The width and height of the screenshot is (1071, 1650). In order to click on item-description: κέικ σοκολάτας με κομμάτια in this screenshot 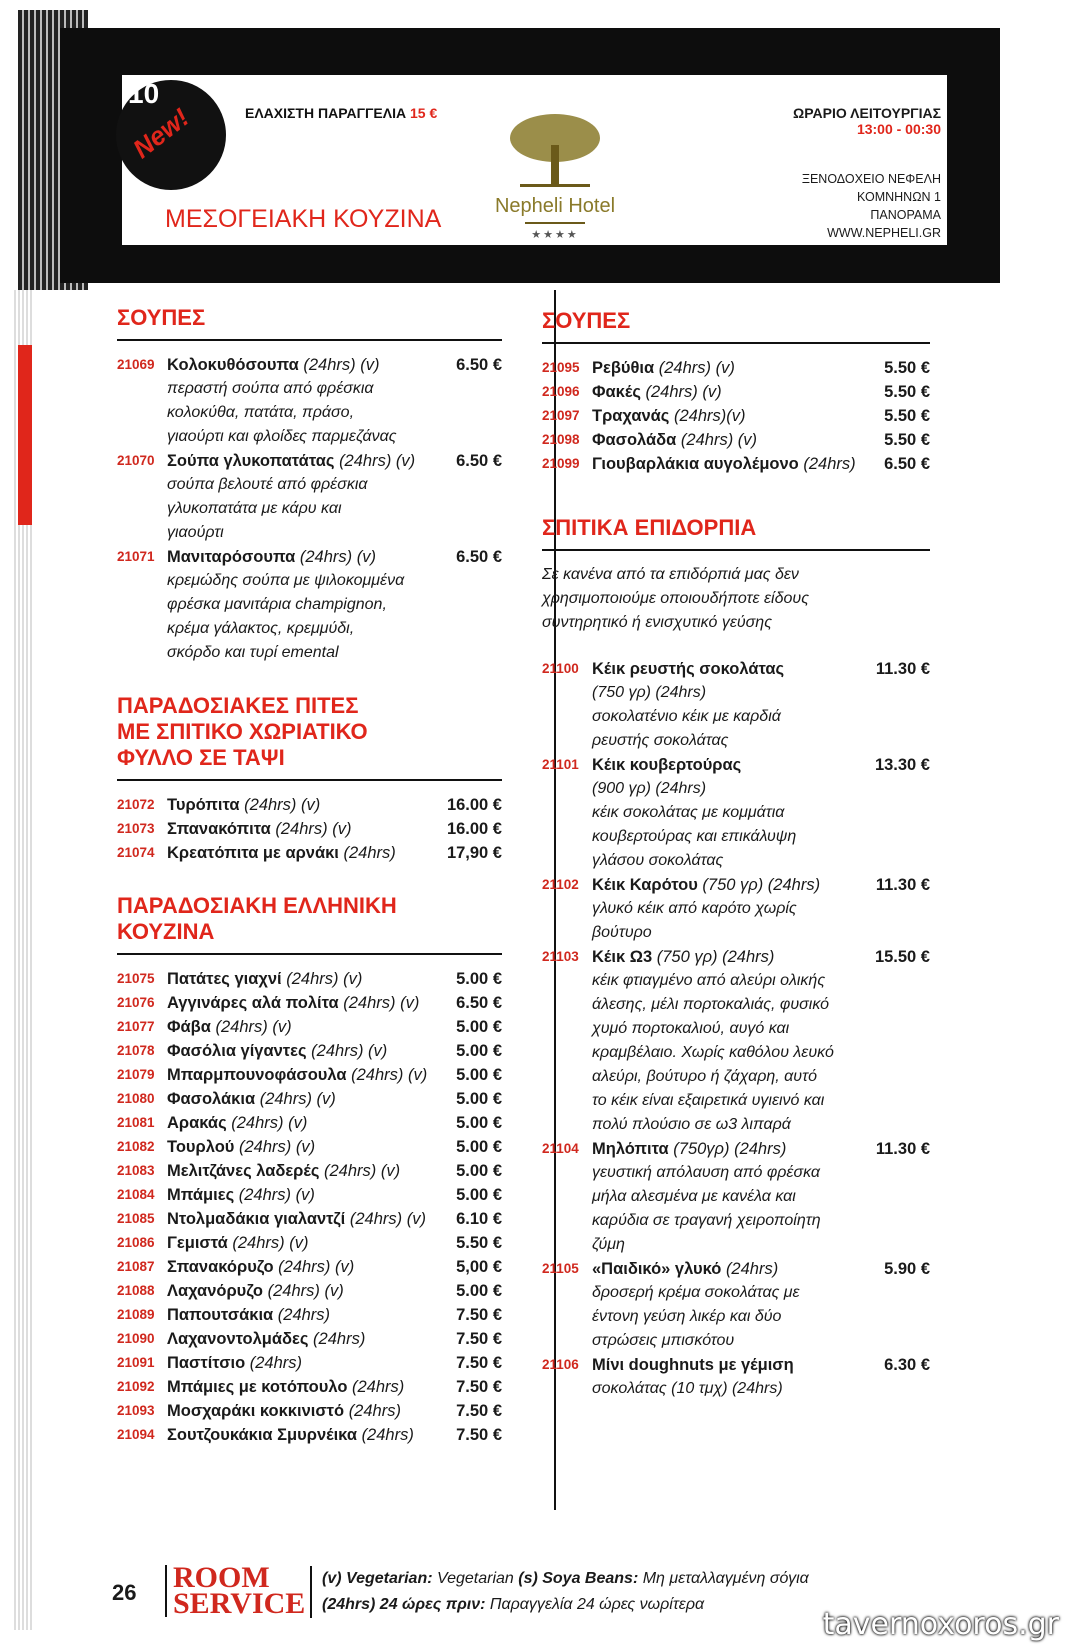, I will do `click(688, 812)`.